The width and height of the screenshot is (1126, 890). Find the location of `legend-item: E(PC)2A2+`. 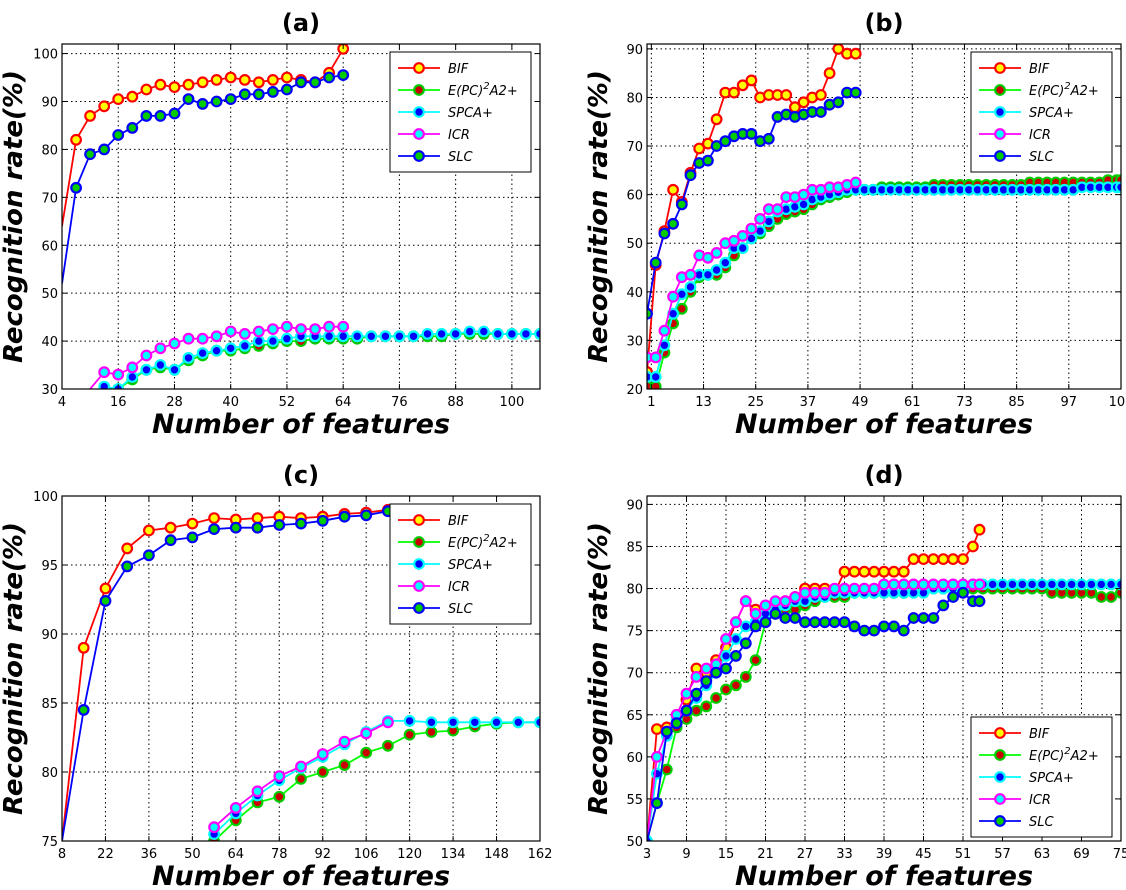

legend-item: E(PC)2A2+ is located at coordinates (1039, 90).